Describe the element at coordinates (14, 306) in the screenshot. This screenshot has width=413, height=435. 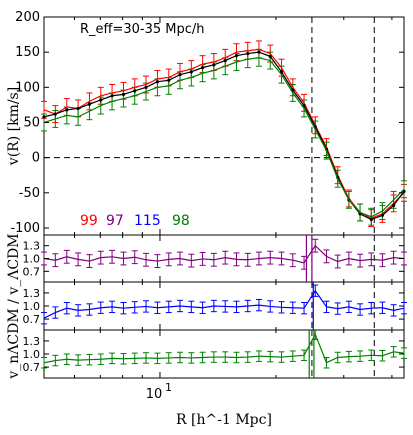
I see `y-axis-label-ratio: v_nΛCDM / v_ΛCDM` at that location.